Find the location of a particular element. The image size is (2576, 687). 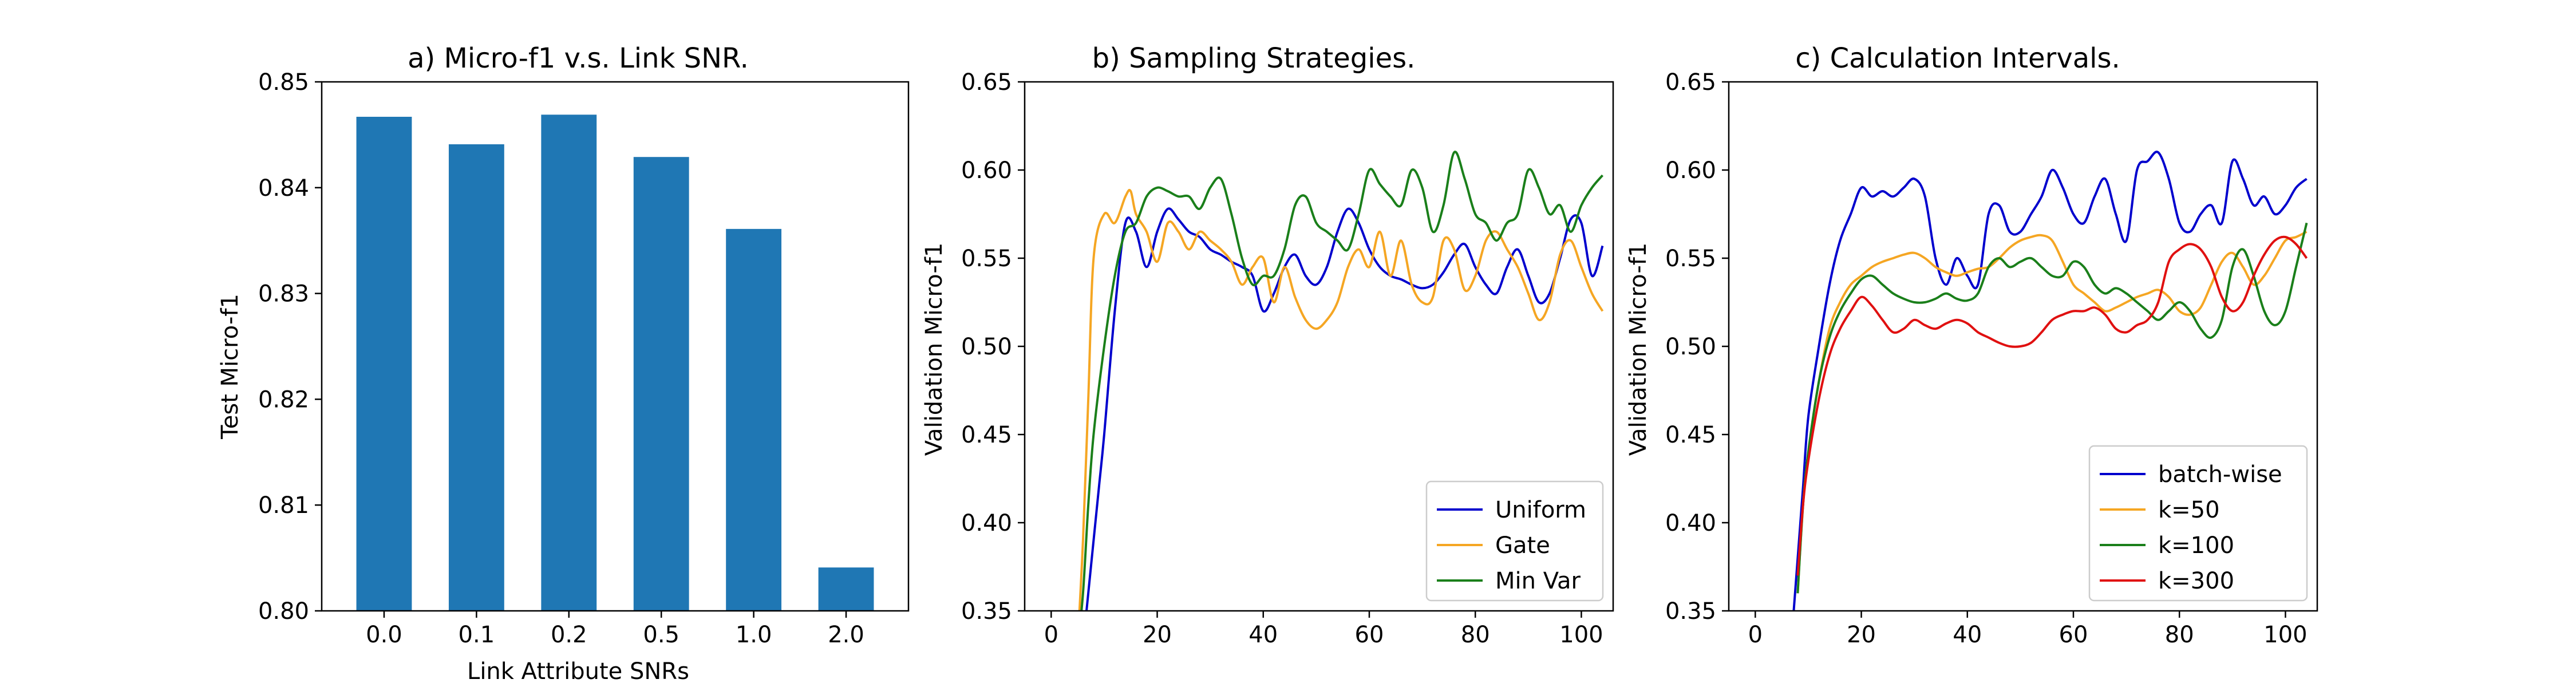

panel-c-legend: batch-wise k=50 k=100 k=300 is located at coordinates (2198, 523).